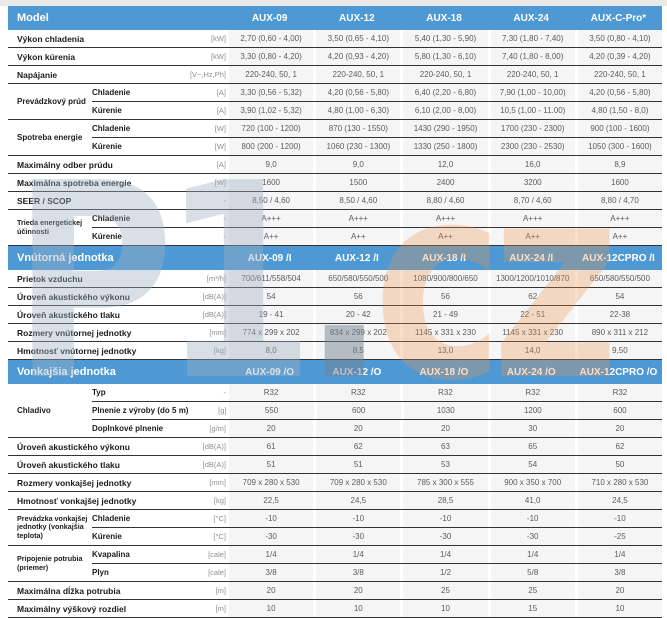 This screenshot has width=667, height=618. I want to click on cell-value: 1/2, so click(445, 572).